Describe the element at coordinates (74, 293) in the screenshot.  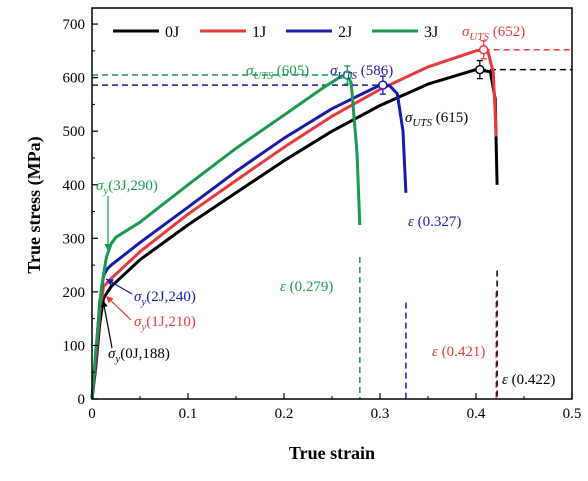
I see `y-tick-label: 200` at that location.